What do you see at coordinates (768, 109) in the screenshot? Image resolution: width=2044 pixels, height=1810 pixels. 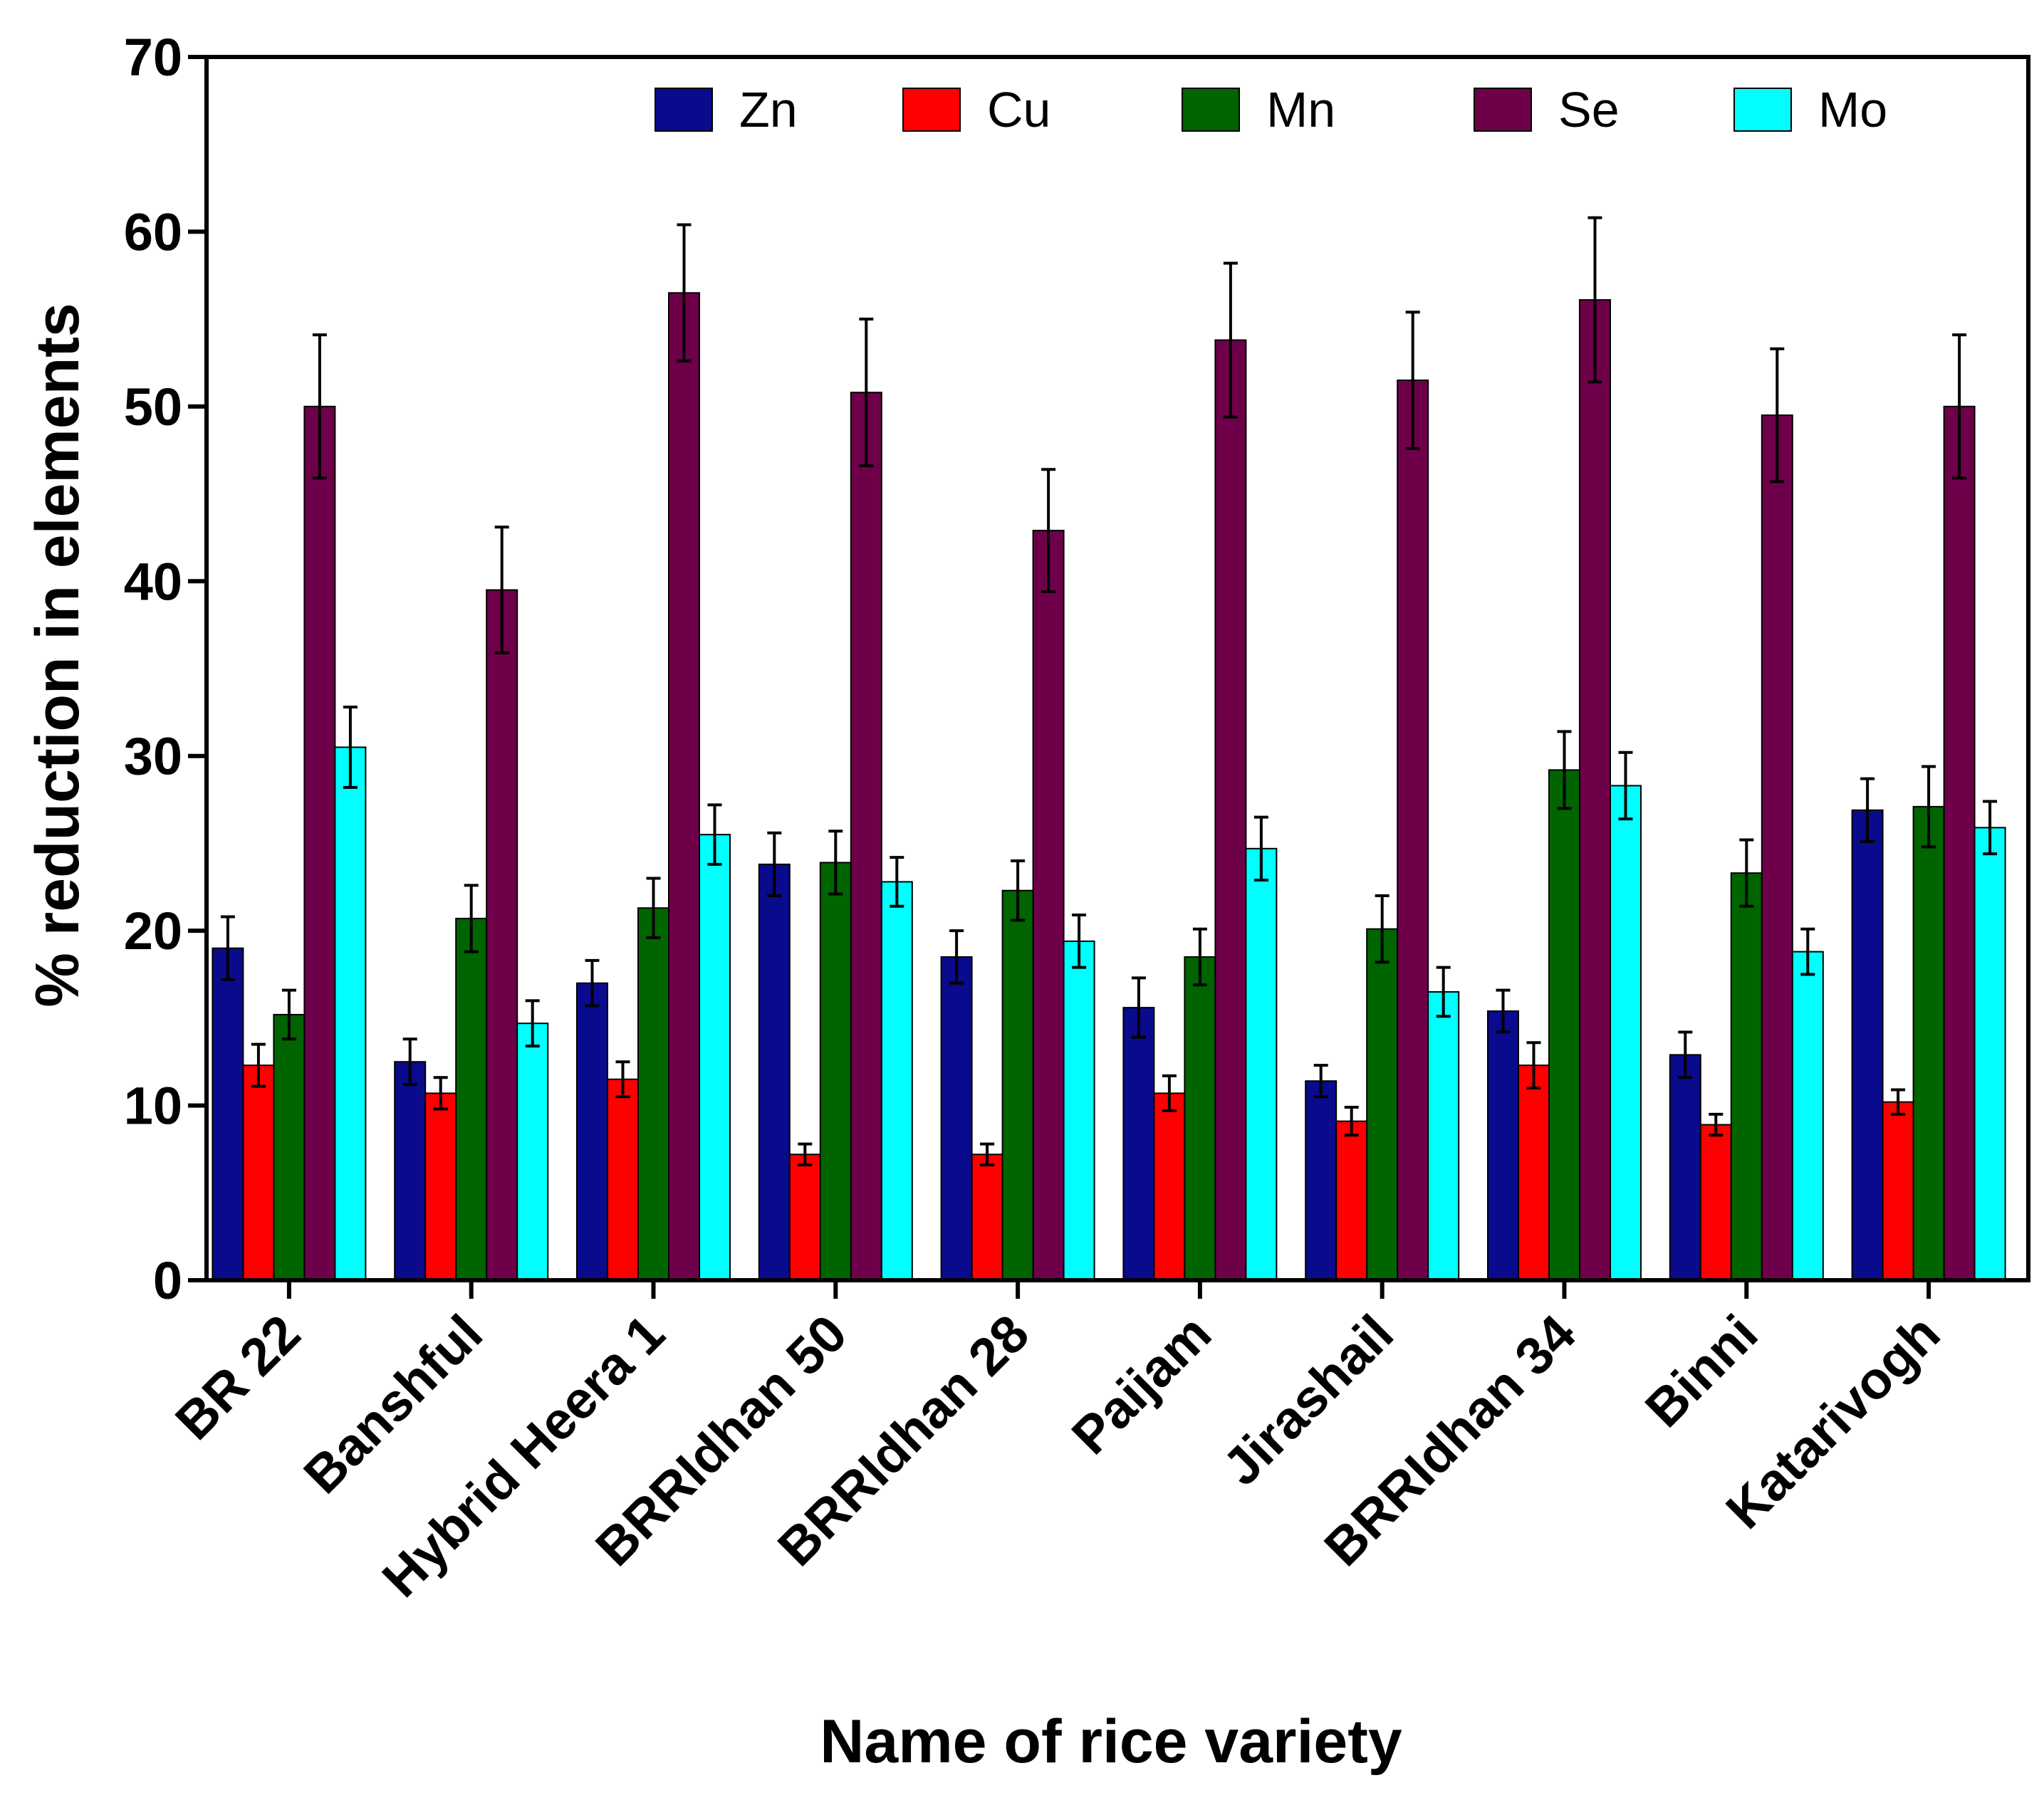 I see `legend-label-zn: Zn` at bounding box center [768, 109].